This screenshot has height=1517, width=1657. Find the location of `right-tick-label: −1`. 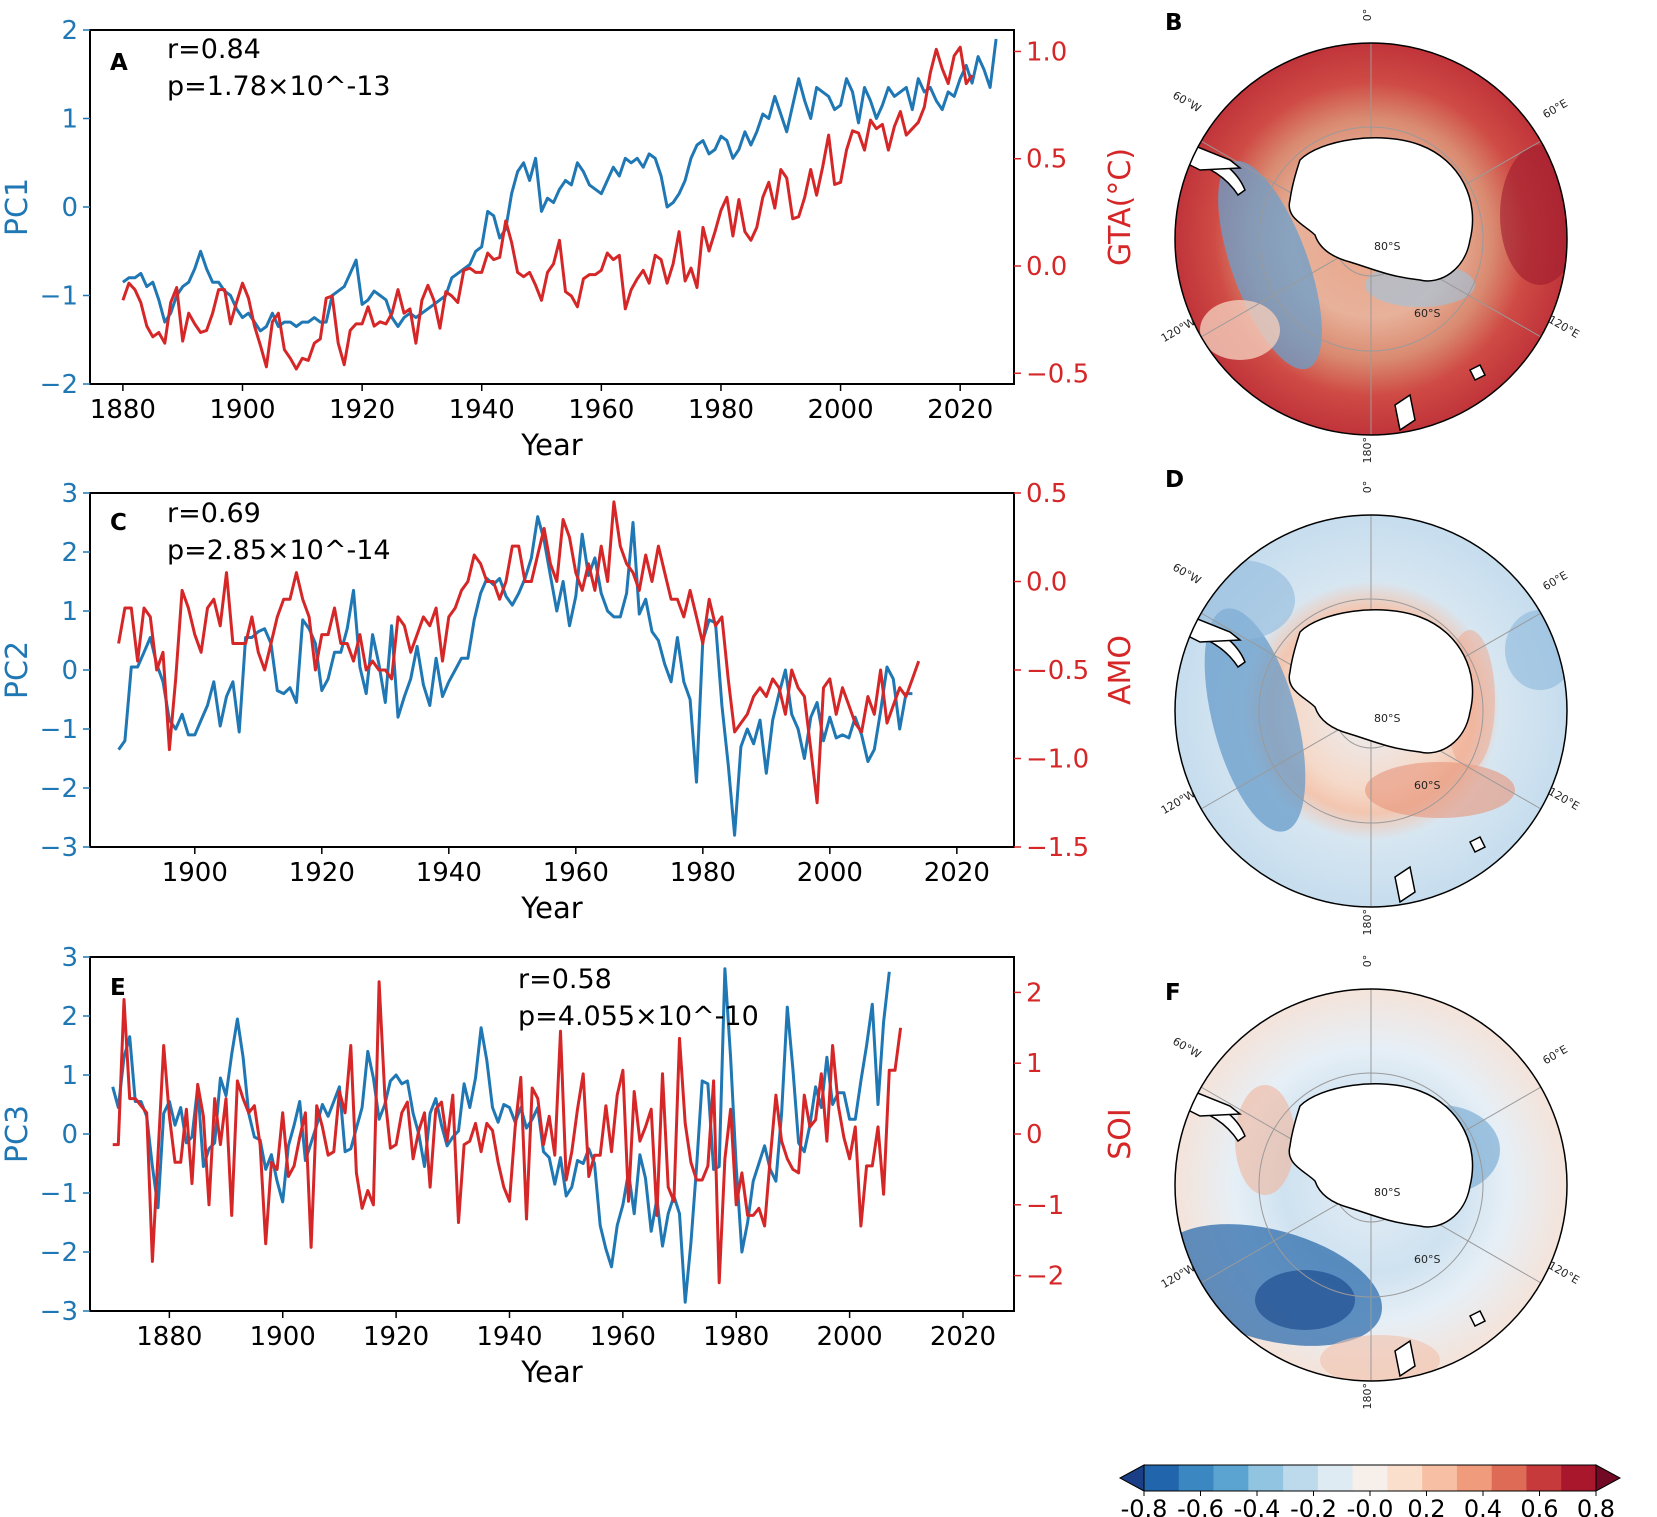

right-tick-label: −1 is located at coordinates (1045, 1206).